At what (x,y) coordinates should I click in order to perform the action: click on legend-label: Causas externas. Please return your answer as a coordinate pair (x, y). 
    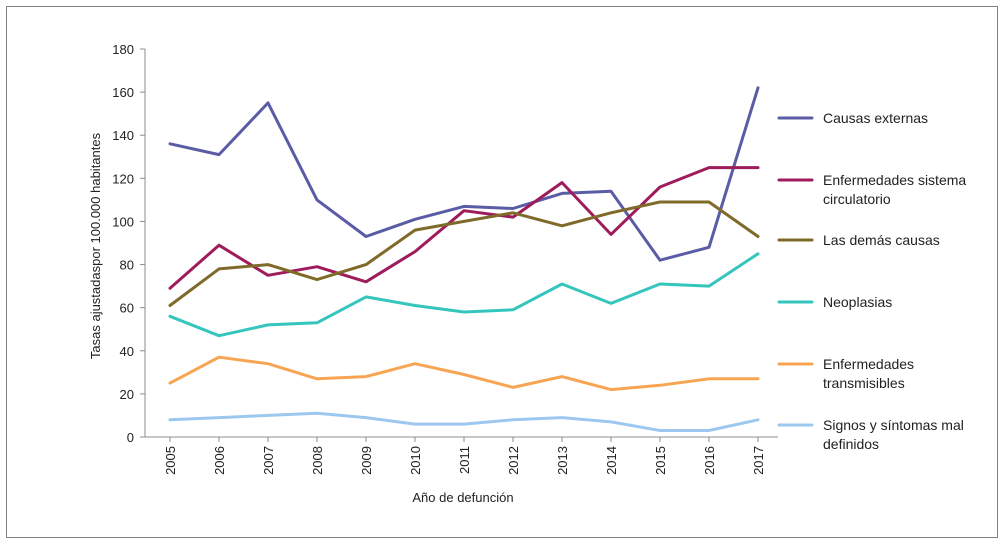
    Looking at the image, I should click on (875, 118).